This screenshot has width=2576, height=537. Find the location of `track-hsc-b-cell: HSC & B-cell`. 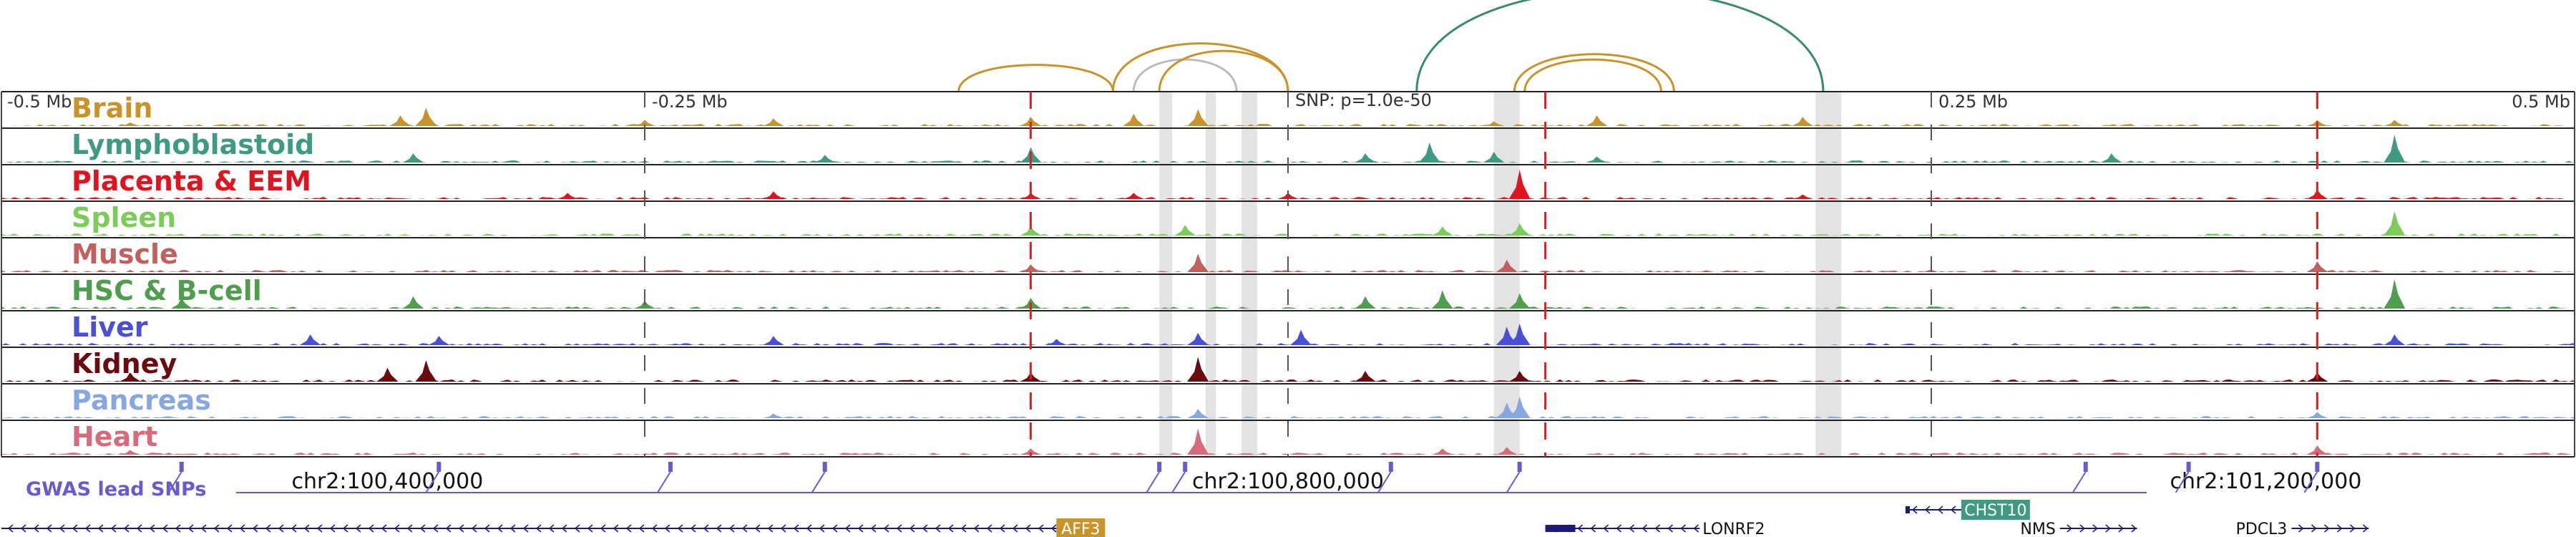

track-hsc-b-cell: HSC & B-cell is located at coordinates (1288, 291).